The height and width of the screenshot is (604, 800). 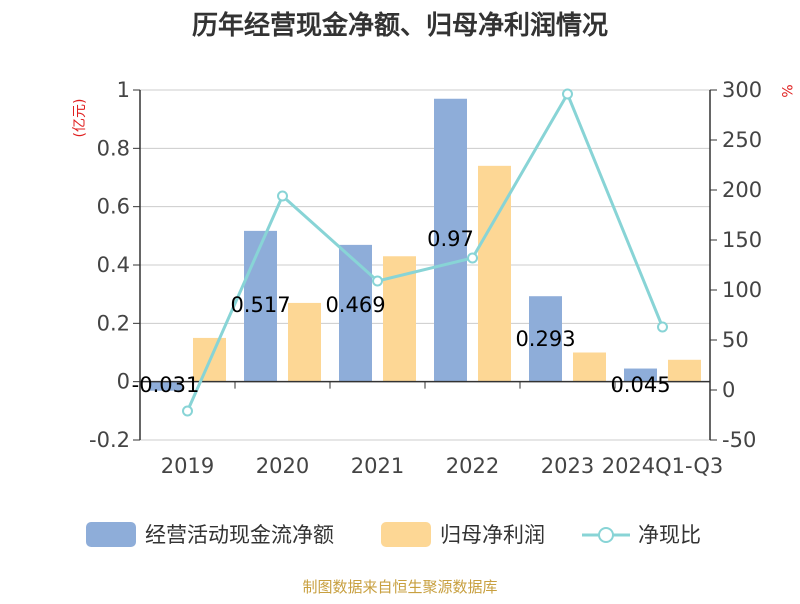 I want to click on legend-marker-ratio, so click(x=606, y=535).